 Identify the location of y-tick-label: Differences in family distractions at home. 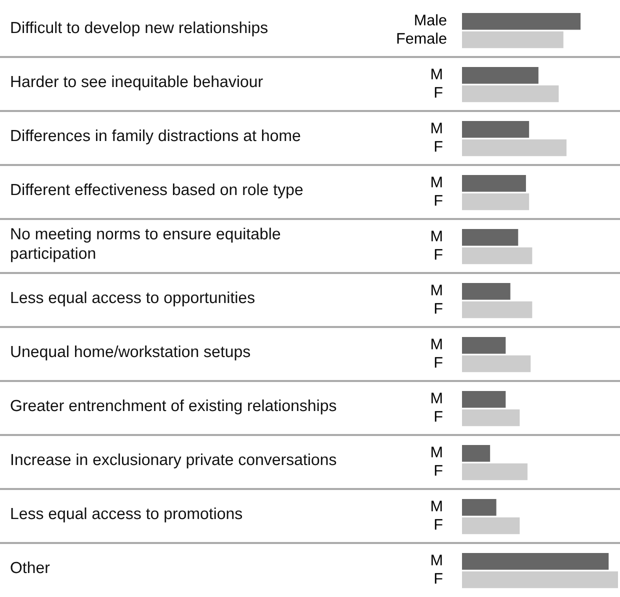
(155, 136).